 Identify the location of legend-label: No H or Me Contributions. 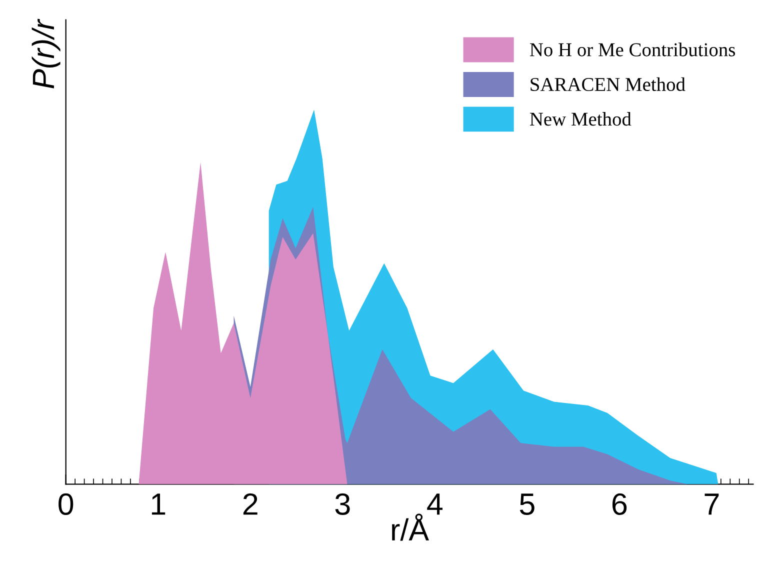
(633, 49).